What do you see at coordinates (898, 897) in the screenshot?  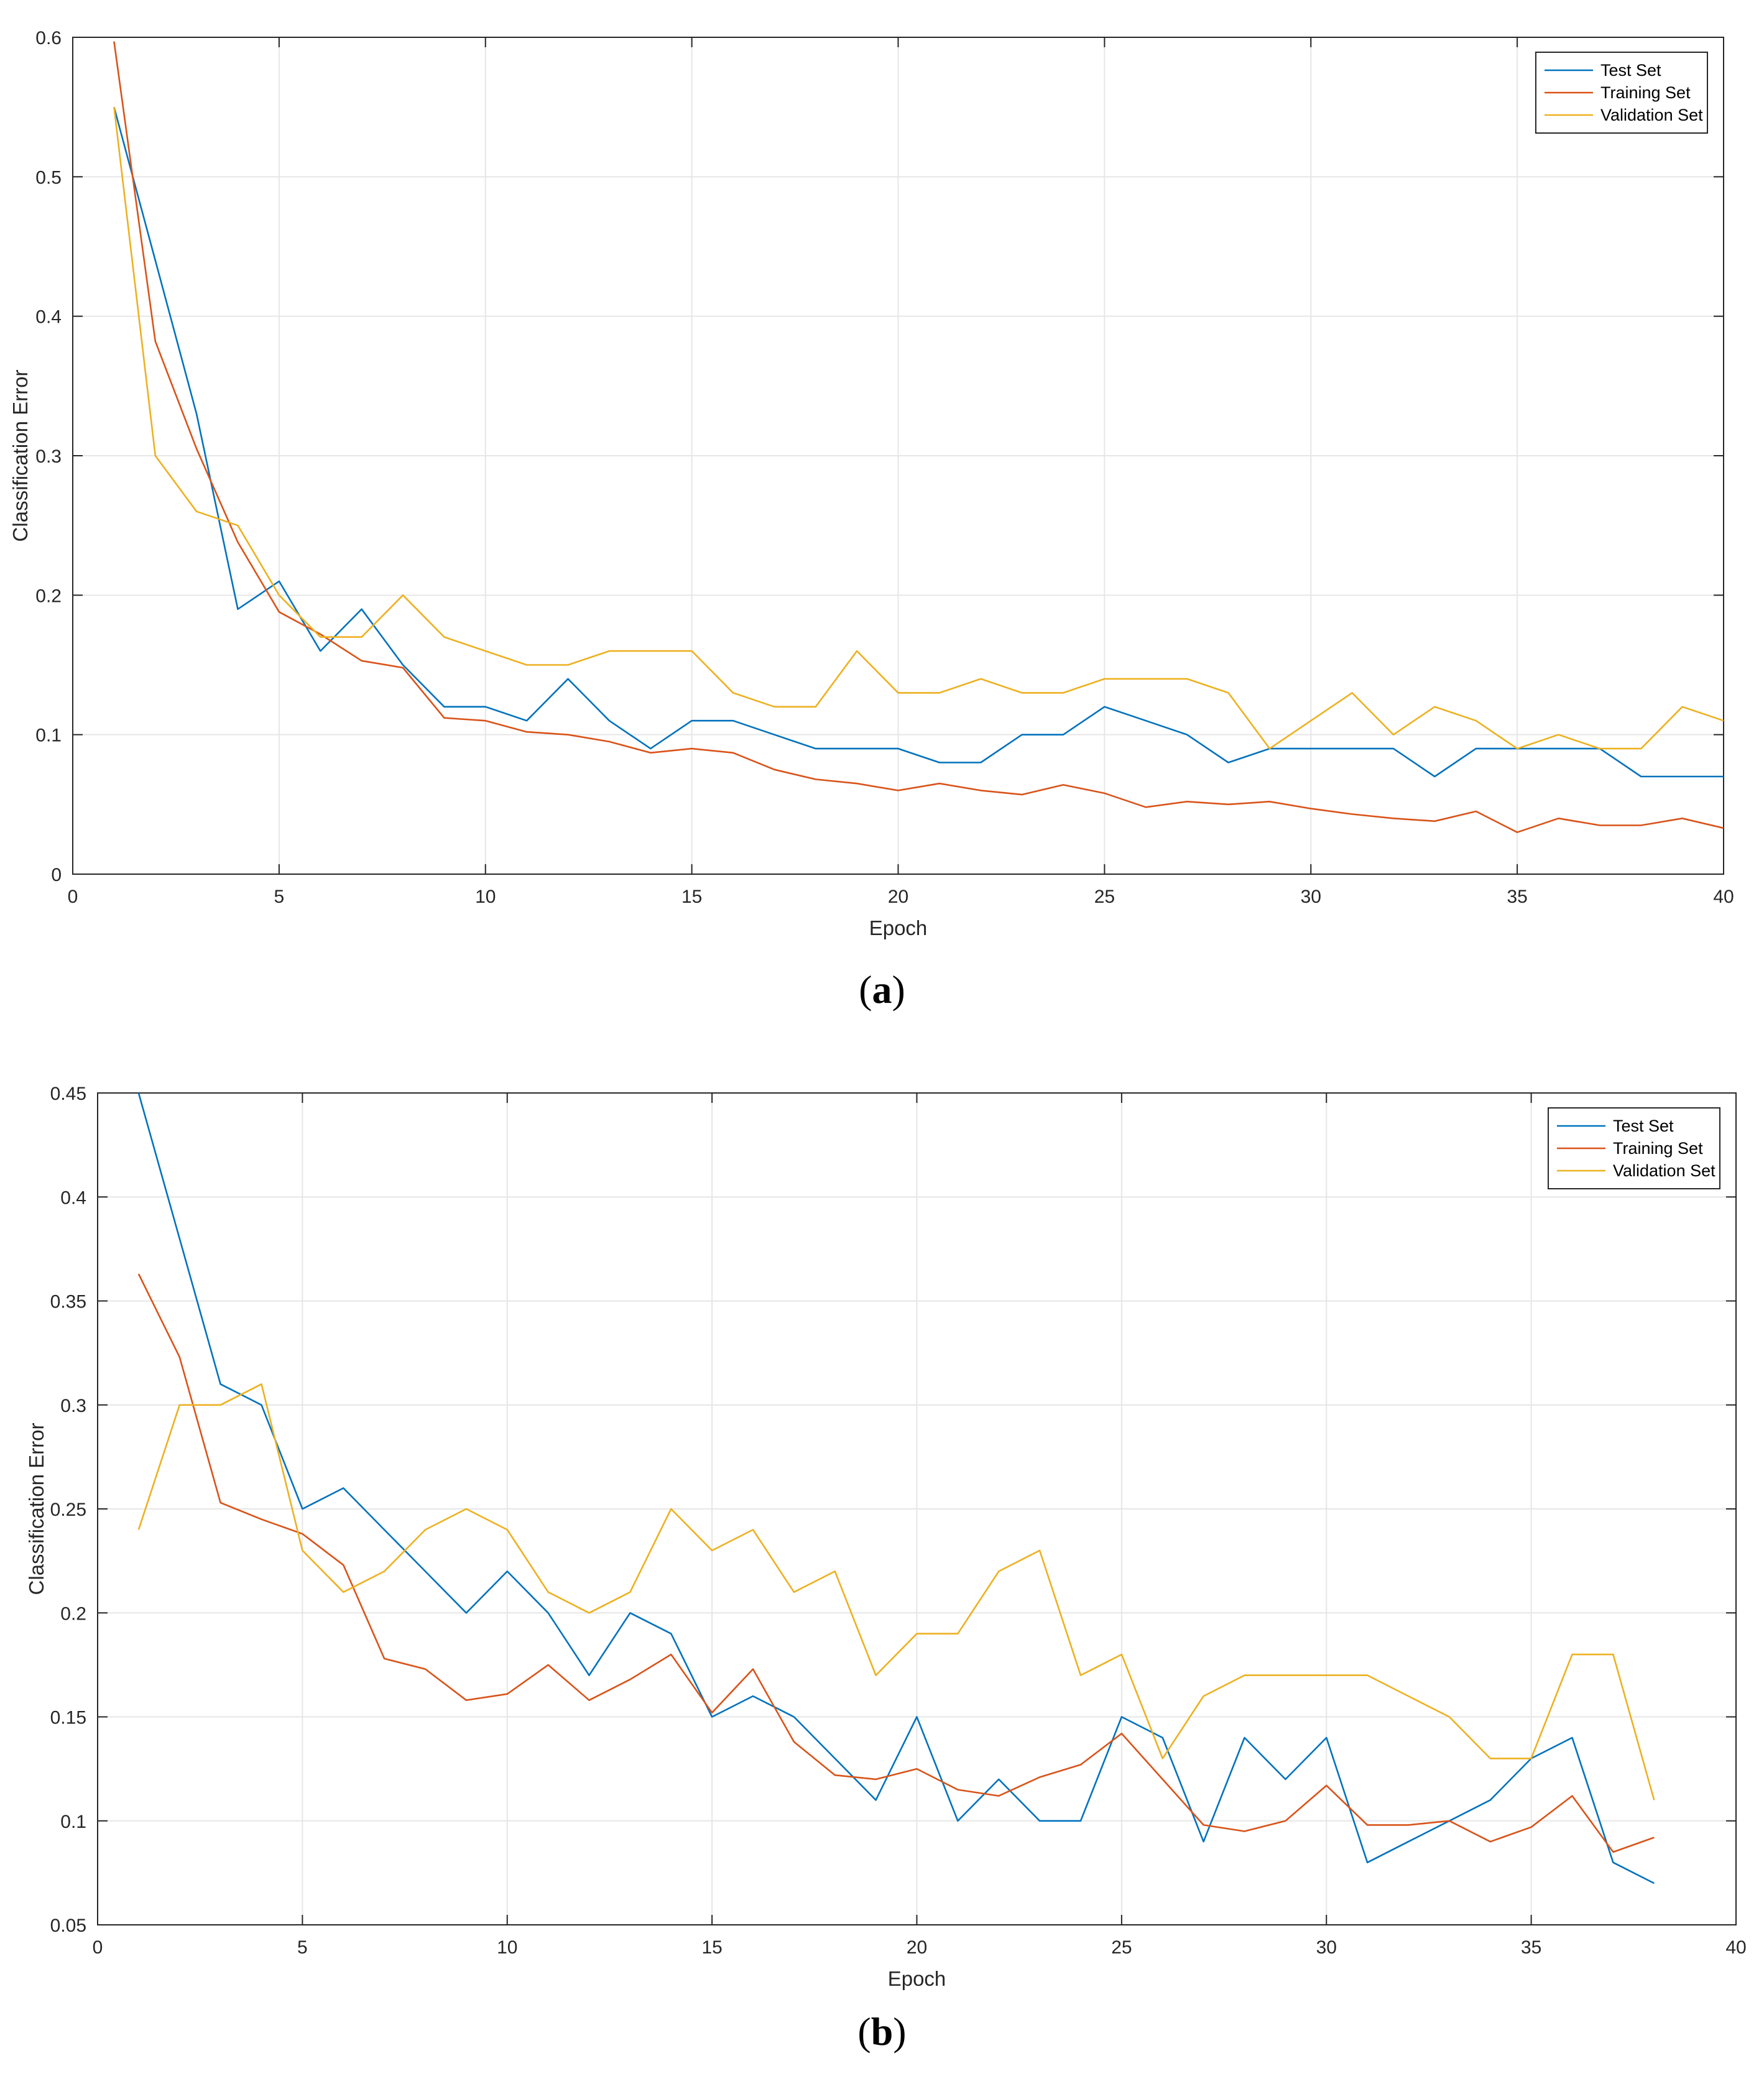 I see `chart-a-x-tick-label: 20` at bounding box center [898, 897].